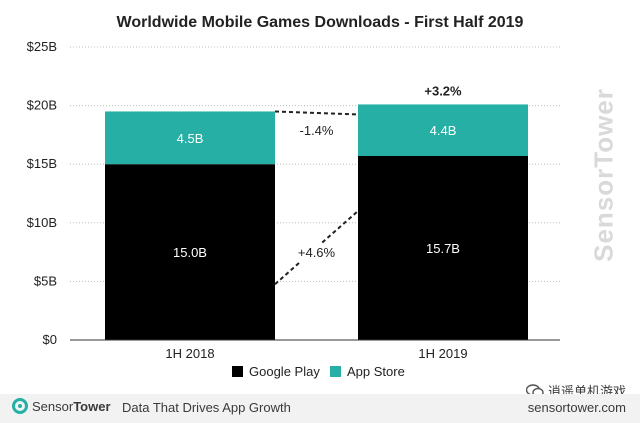 Image resolution: width=640 pixels, height=423 pixels. What do you see at coordinates (320, 408) in the screenshot?
I see `footer-band` at bounding box center [320, 408].